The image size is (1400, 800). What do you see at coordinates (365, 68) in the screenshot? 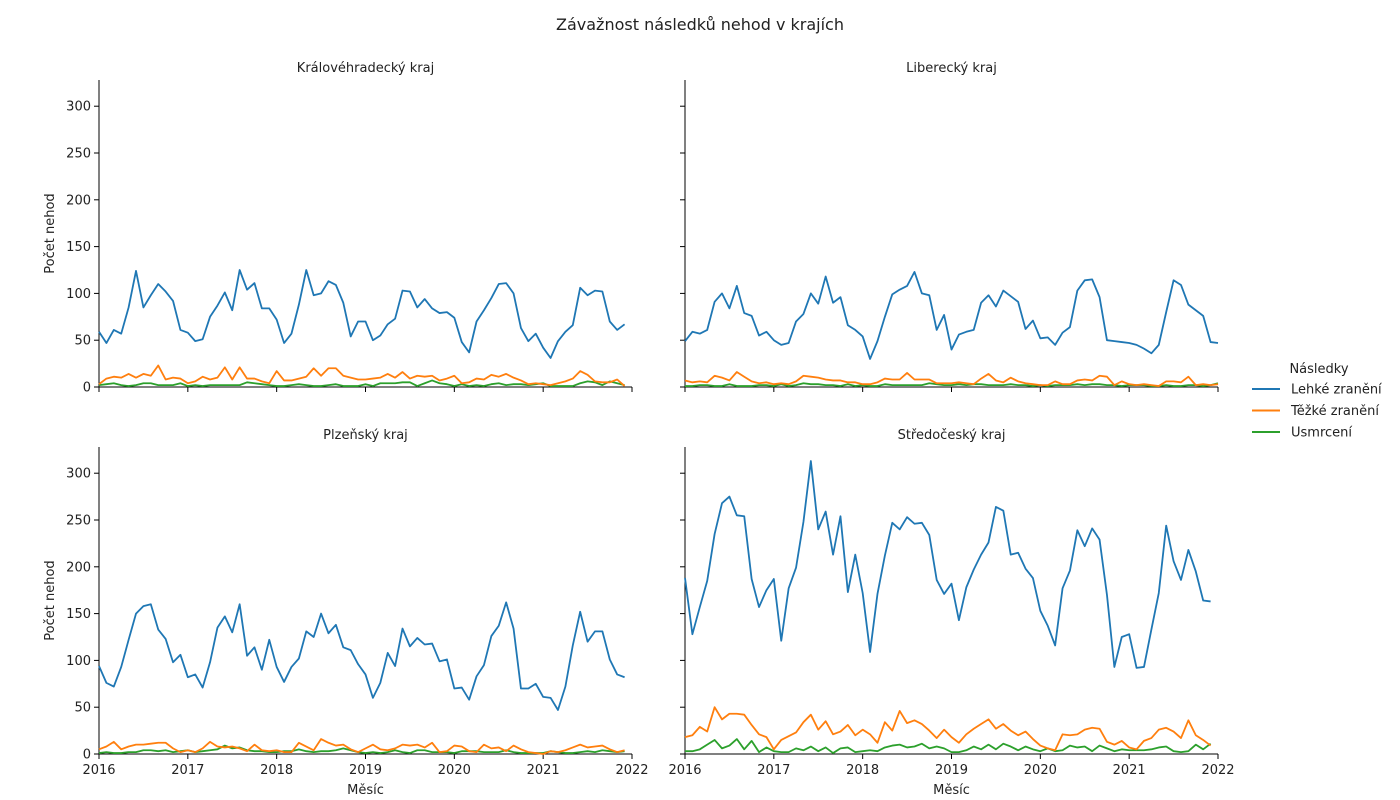
I see `panel-title: Královéhradecký kraj` at bounding box center [365, 68].